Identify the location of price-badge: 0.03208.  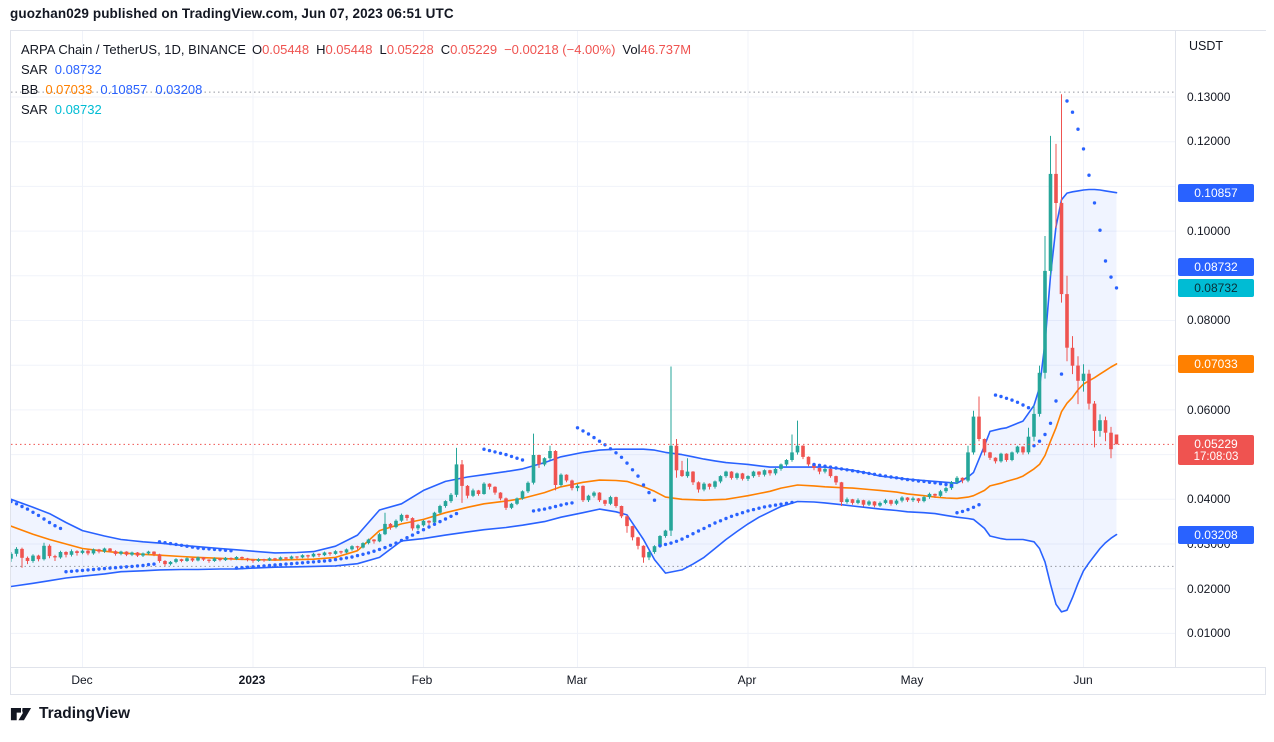
(1216, 534).